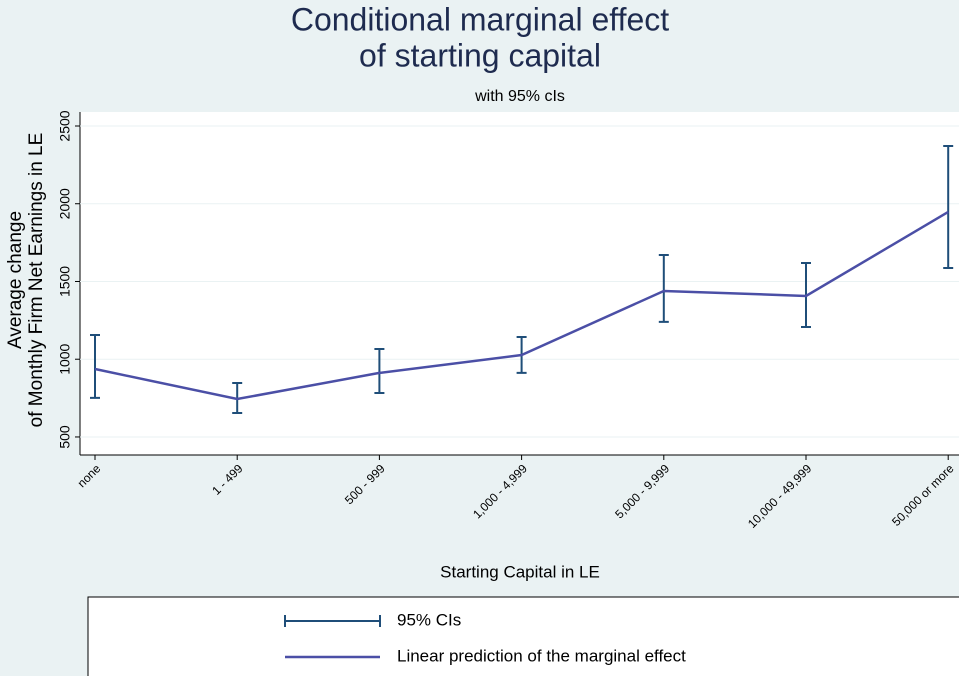  What do you see at coordinates (15, 280) in the screenshot?
I see `y-axis-label: Average change` at bounding box center [15, 280].